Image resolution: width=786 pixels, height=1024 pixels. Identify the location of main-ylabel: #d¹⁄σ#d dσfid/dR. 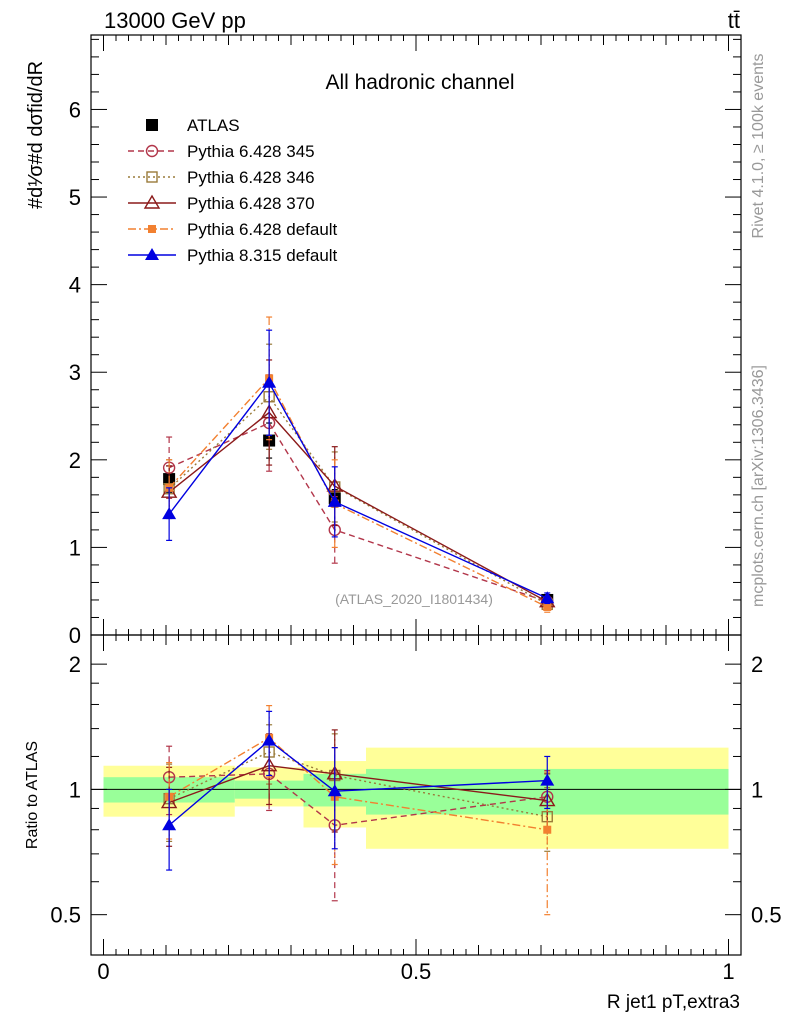
(36, 135).